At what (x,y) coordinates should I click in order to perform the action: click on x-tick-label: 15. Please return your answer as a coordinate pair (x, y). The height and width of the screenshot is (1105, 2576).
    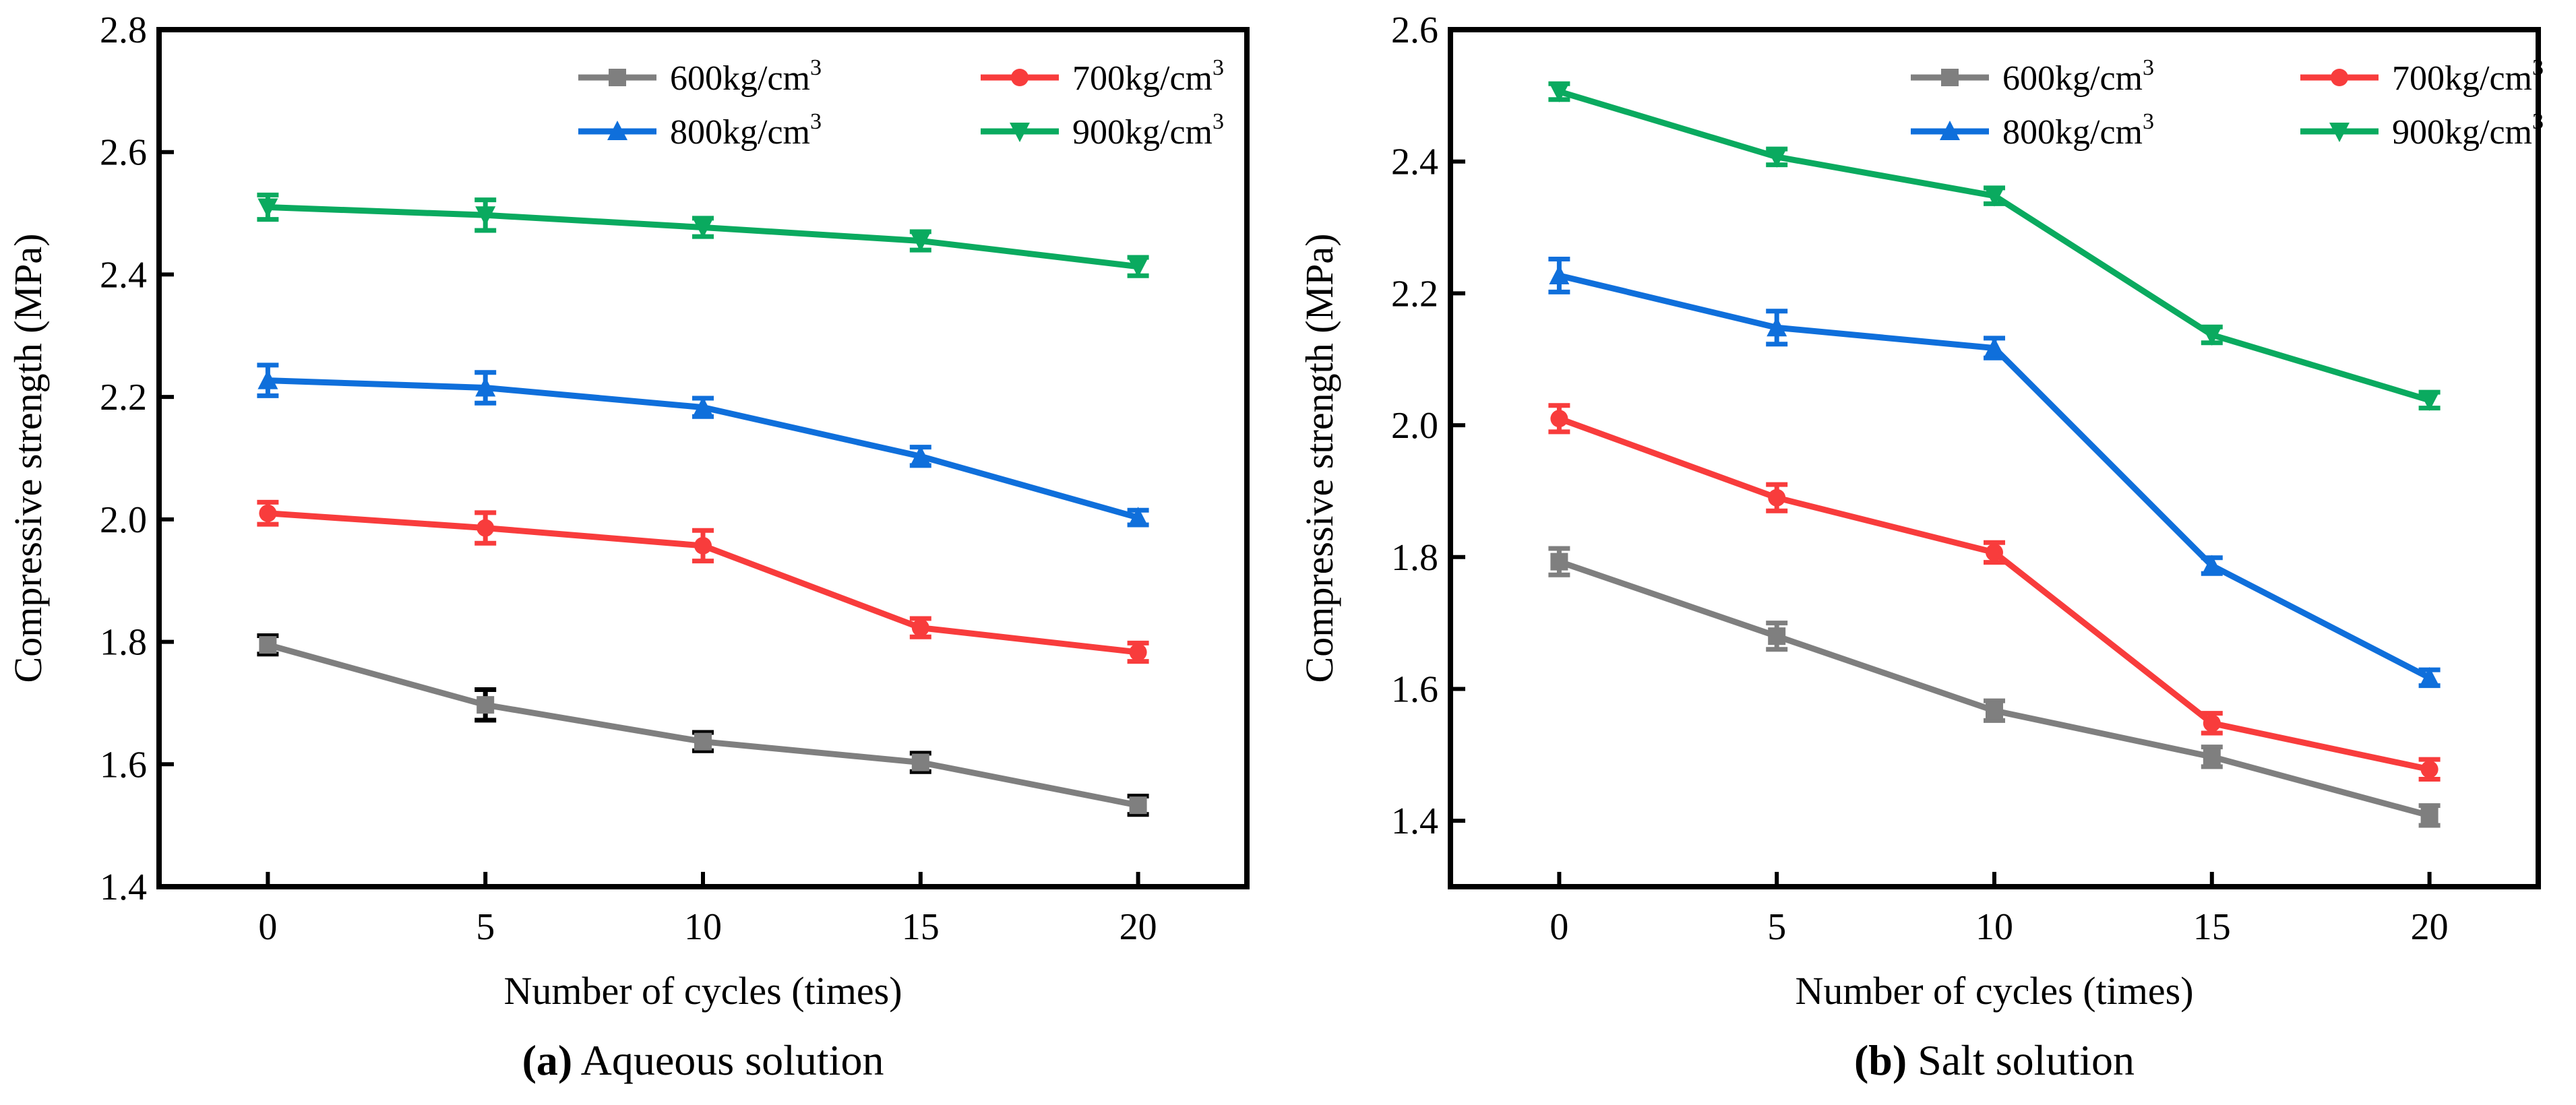
    Looking at the image, I should click on (2212, 927).